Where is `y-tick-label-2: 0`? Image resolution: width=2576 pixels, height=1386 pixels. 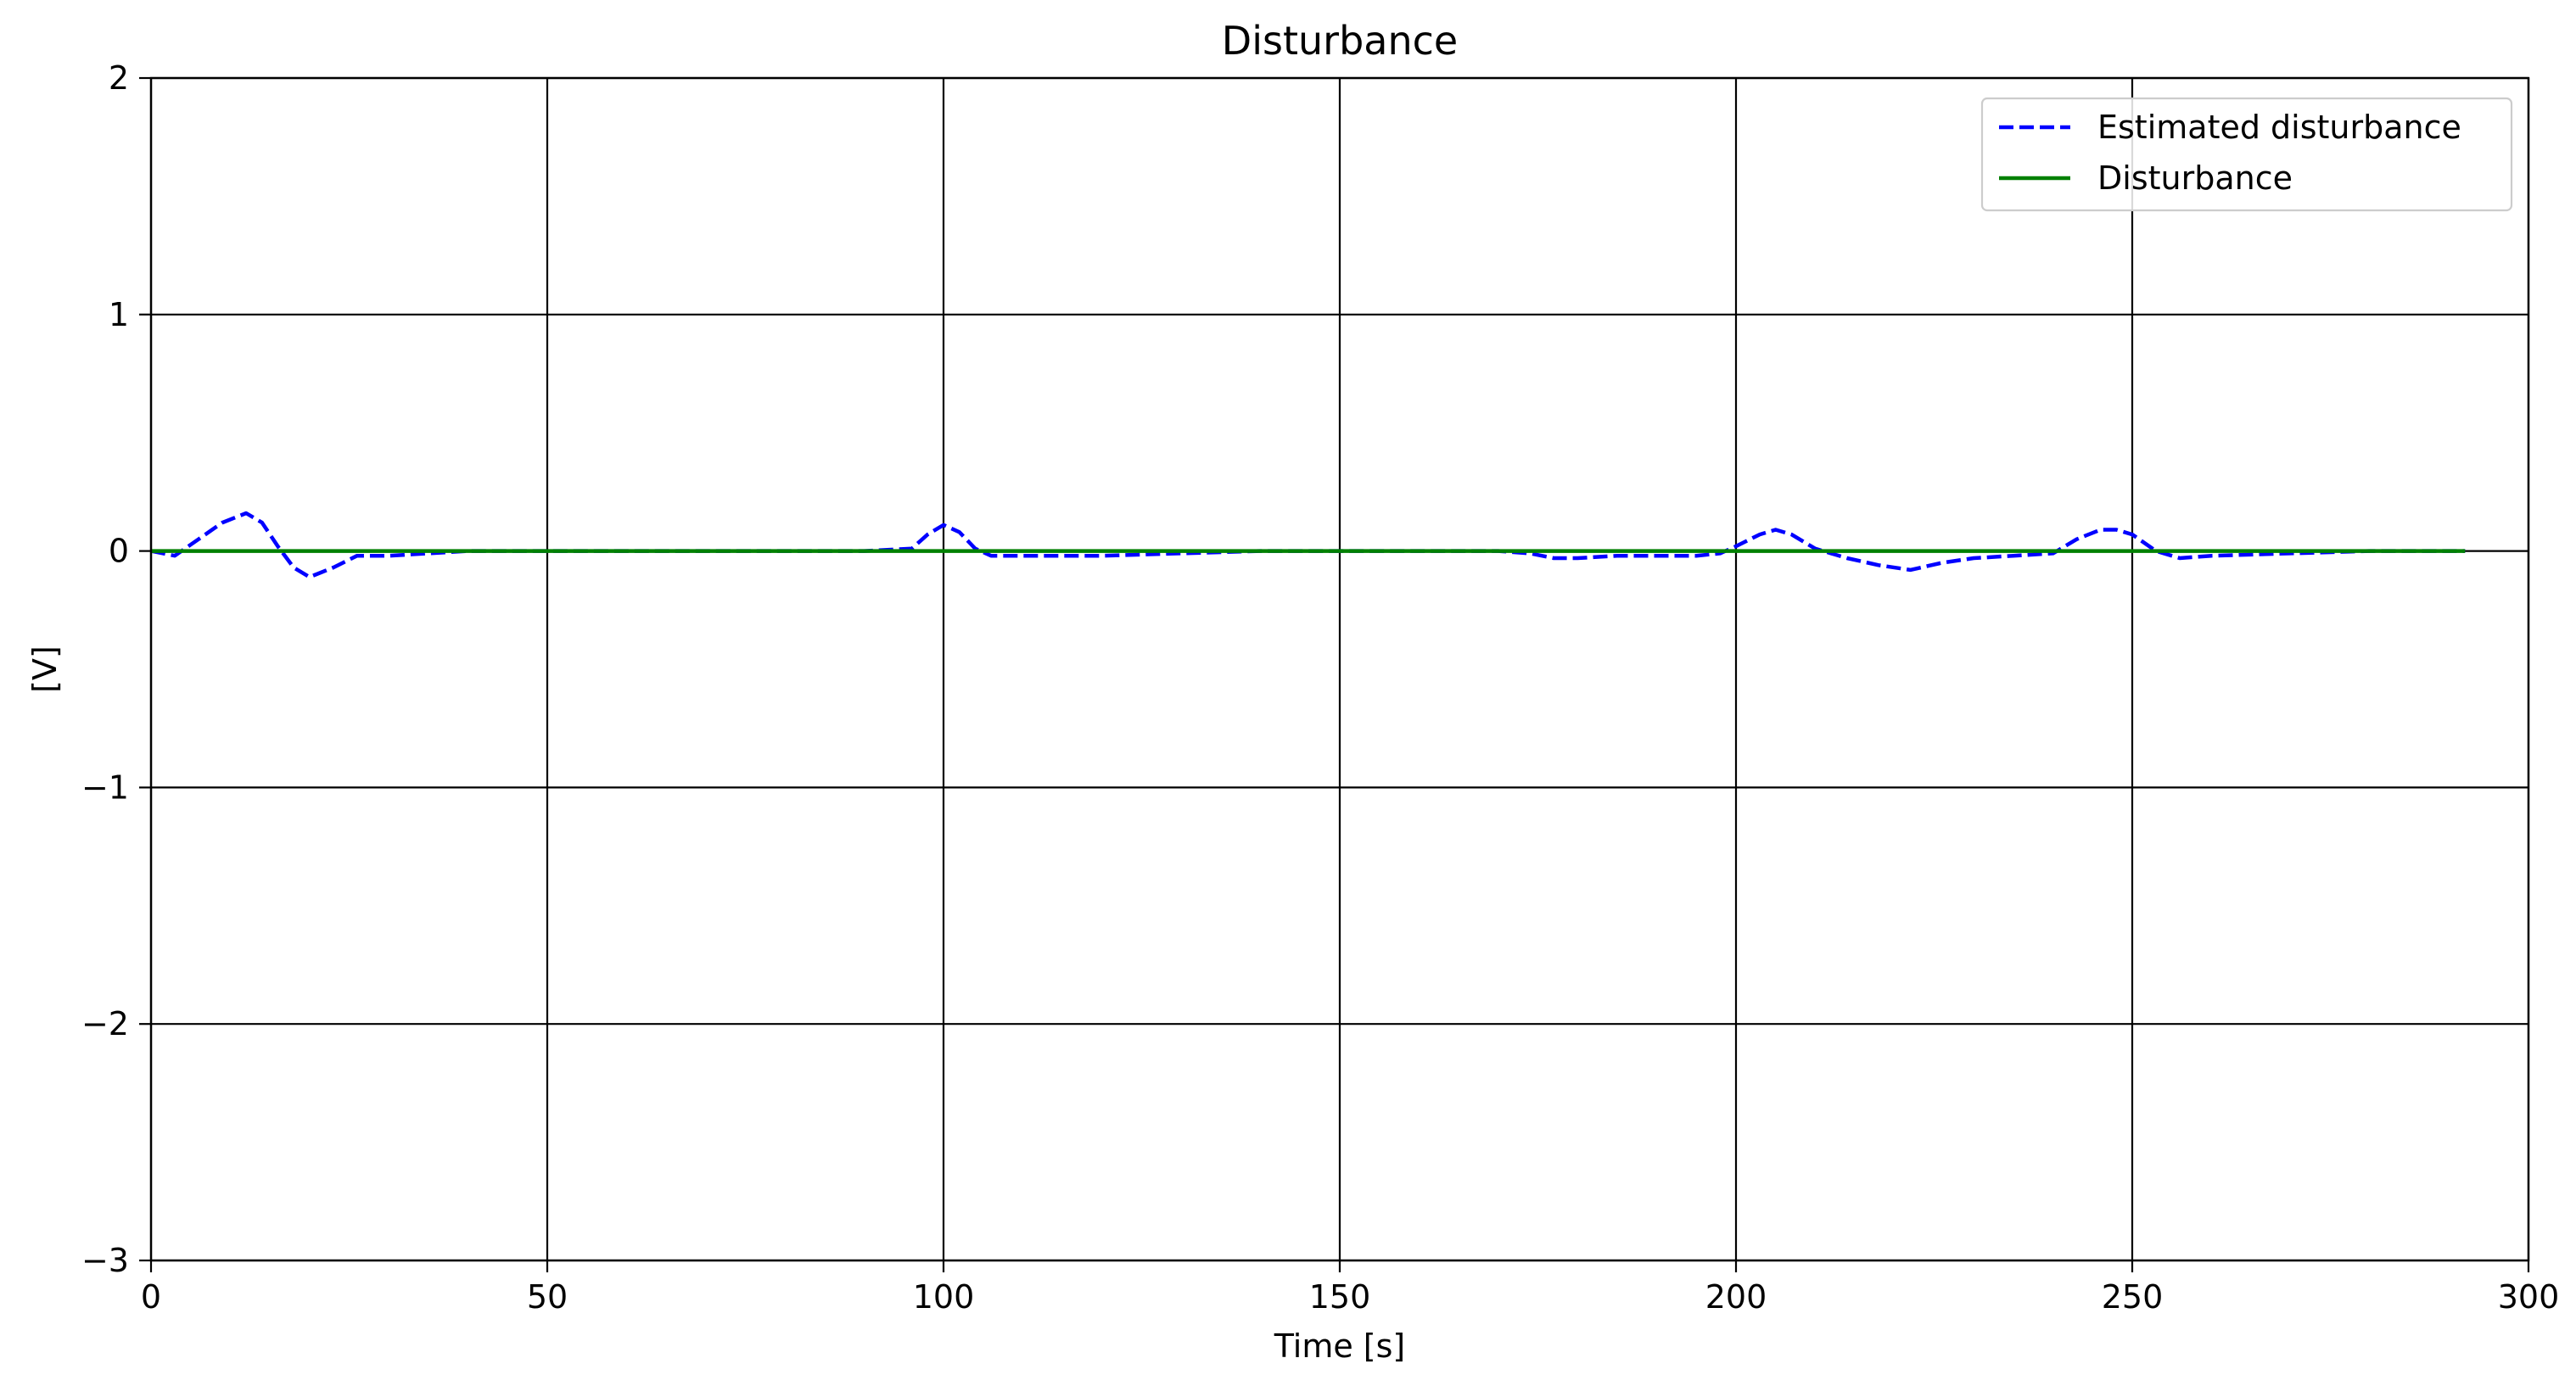
y-tick-label-2: 0 is located at coordinates (119, 552).